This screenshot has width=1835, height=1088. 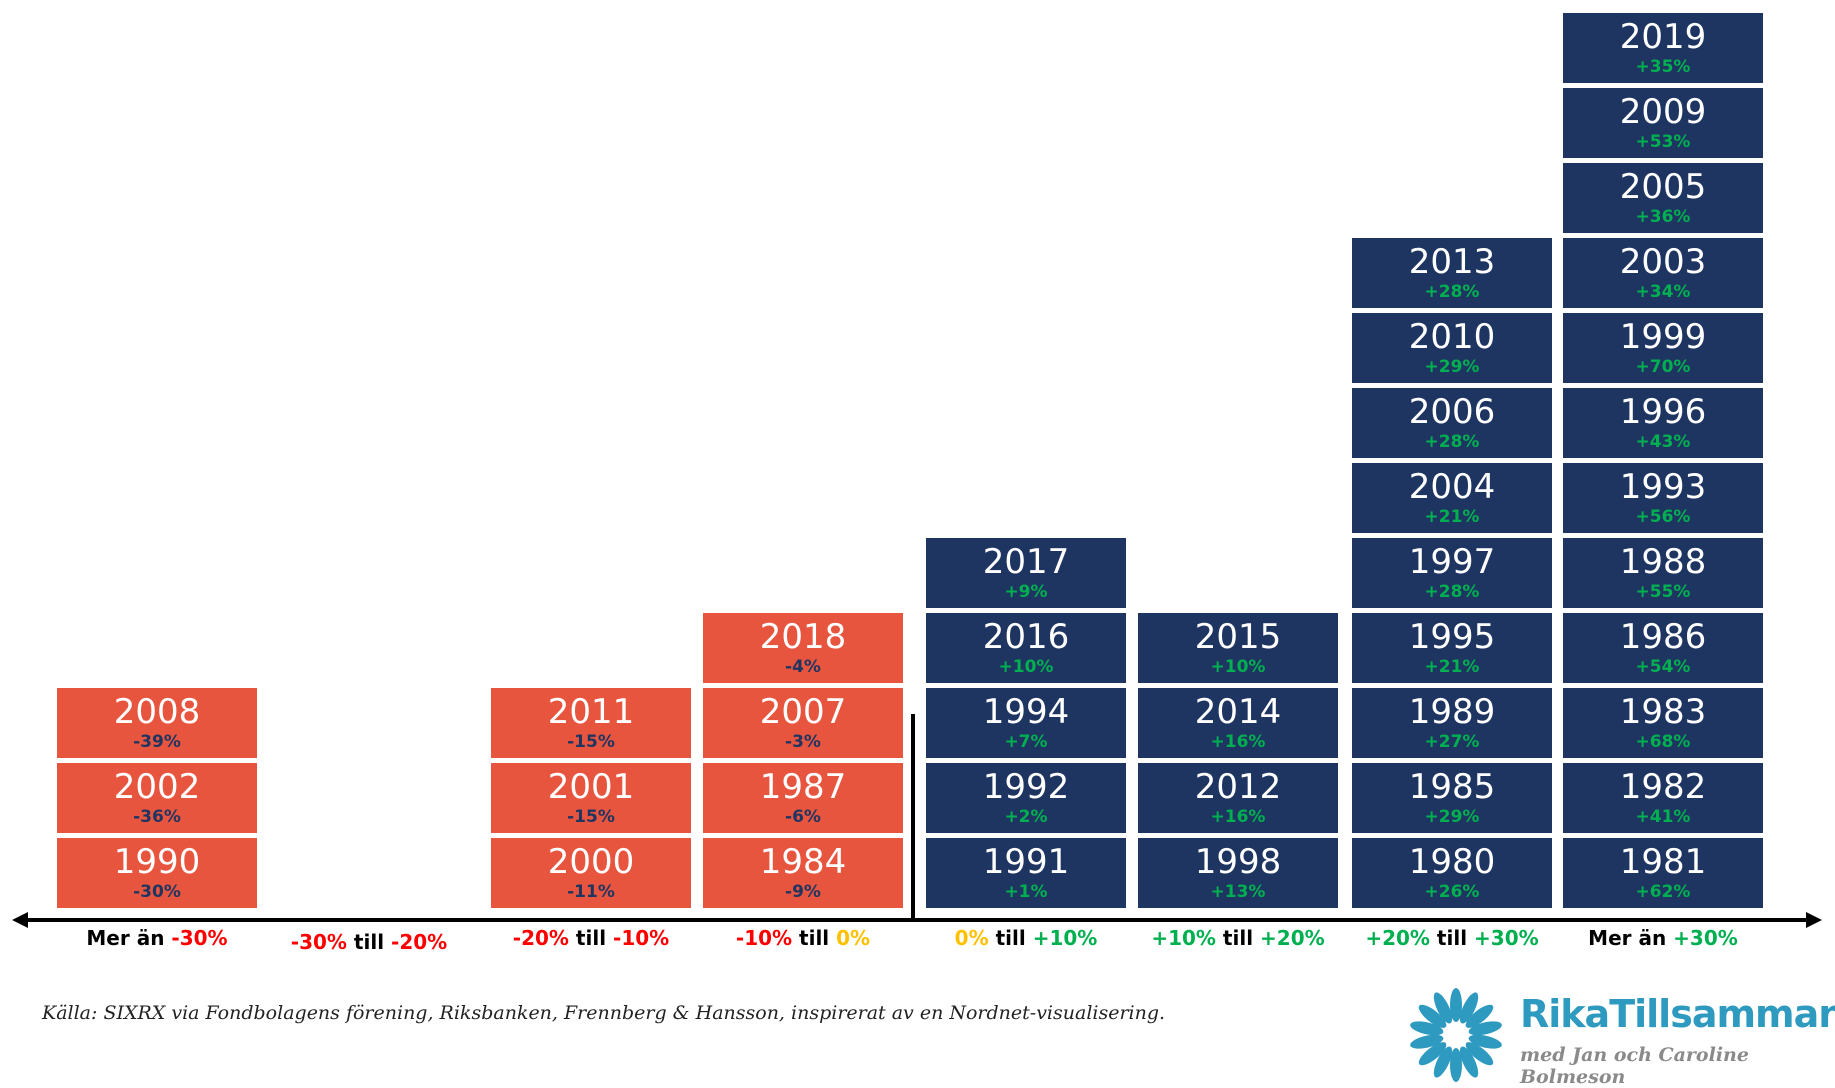 I want to click on year-label: 1984, so click(x=803, y=862).